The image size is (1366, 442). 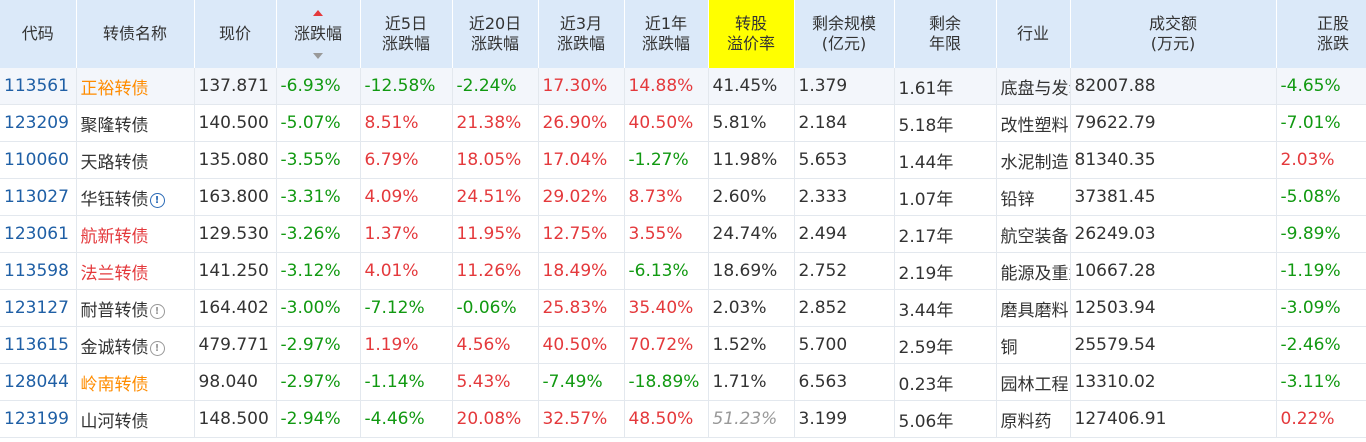 What do you see at coordinates (318, 34) in the screenshot?
I see `header-change: 涨跌幅` at bounding box center [318, 34].